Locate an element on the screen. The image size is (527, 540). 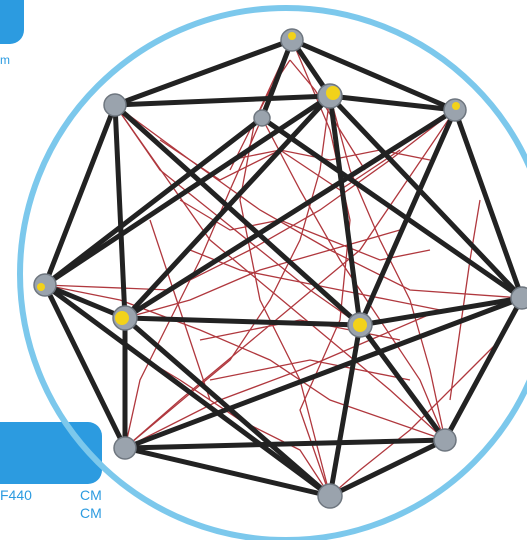
joint-bottom is located at coordinates (330, 496).